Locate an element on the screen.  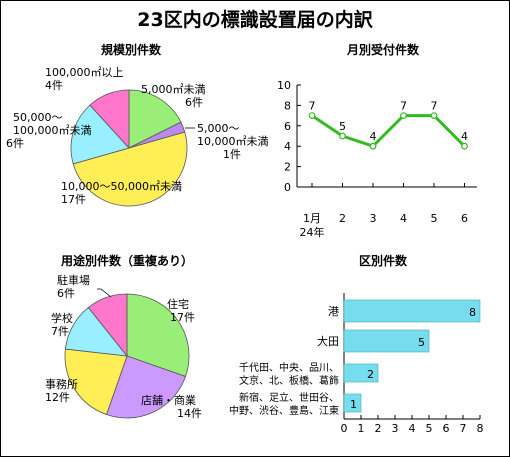
ward-value-label-2: 2 is located at coordinates (370, 374).